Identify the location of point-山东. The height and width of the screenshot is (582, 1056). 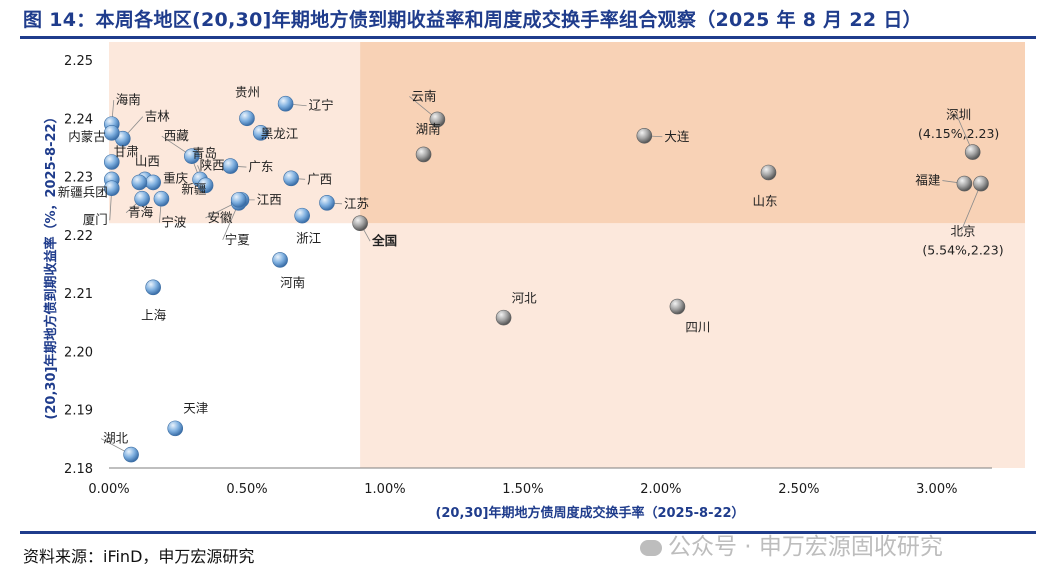
(768, 172).